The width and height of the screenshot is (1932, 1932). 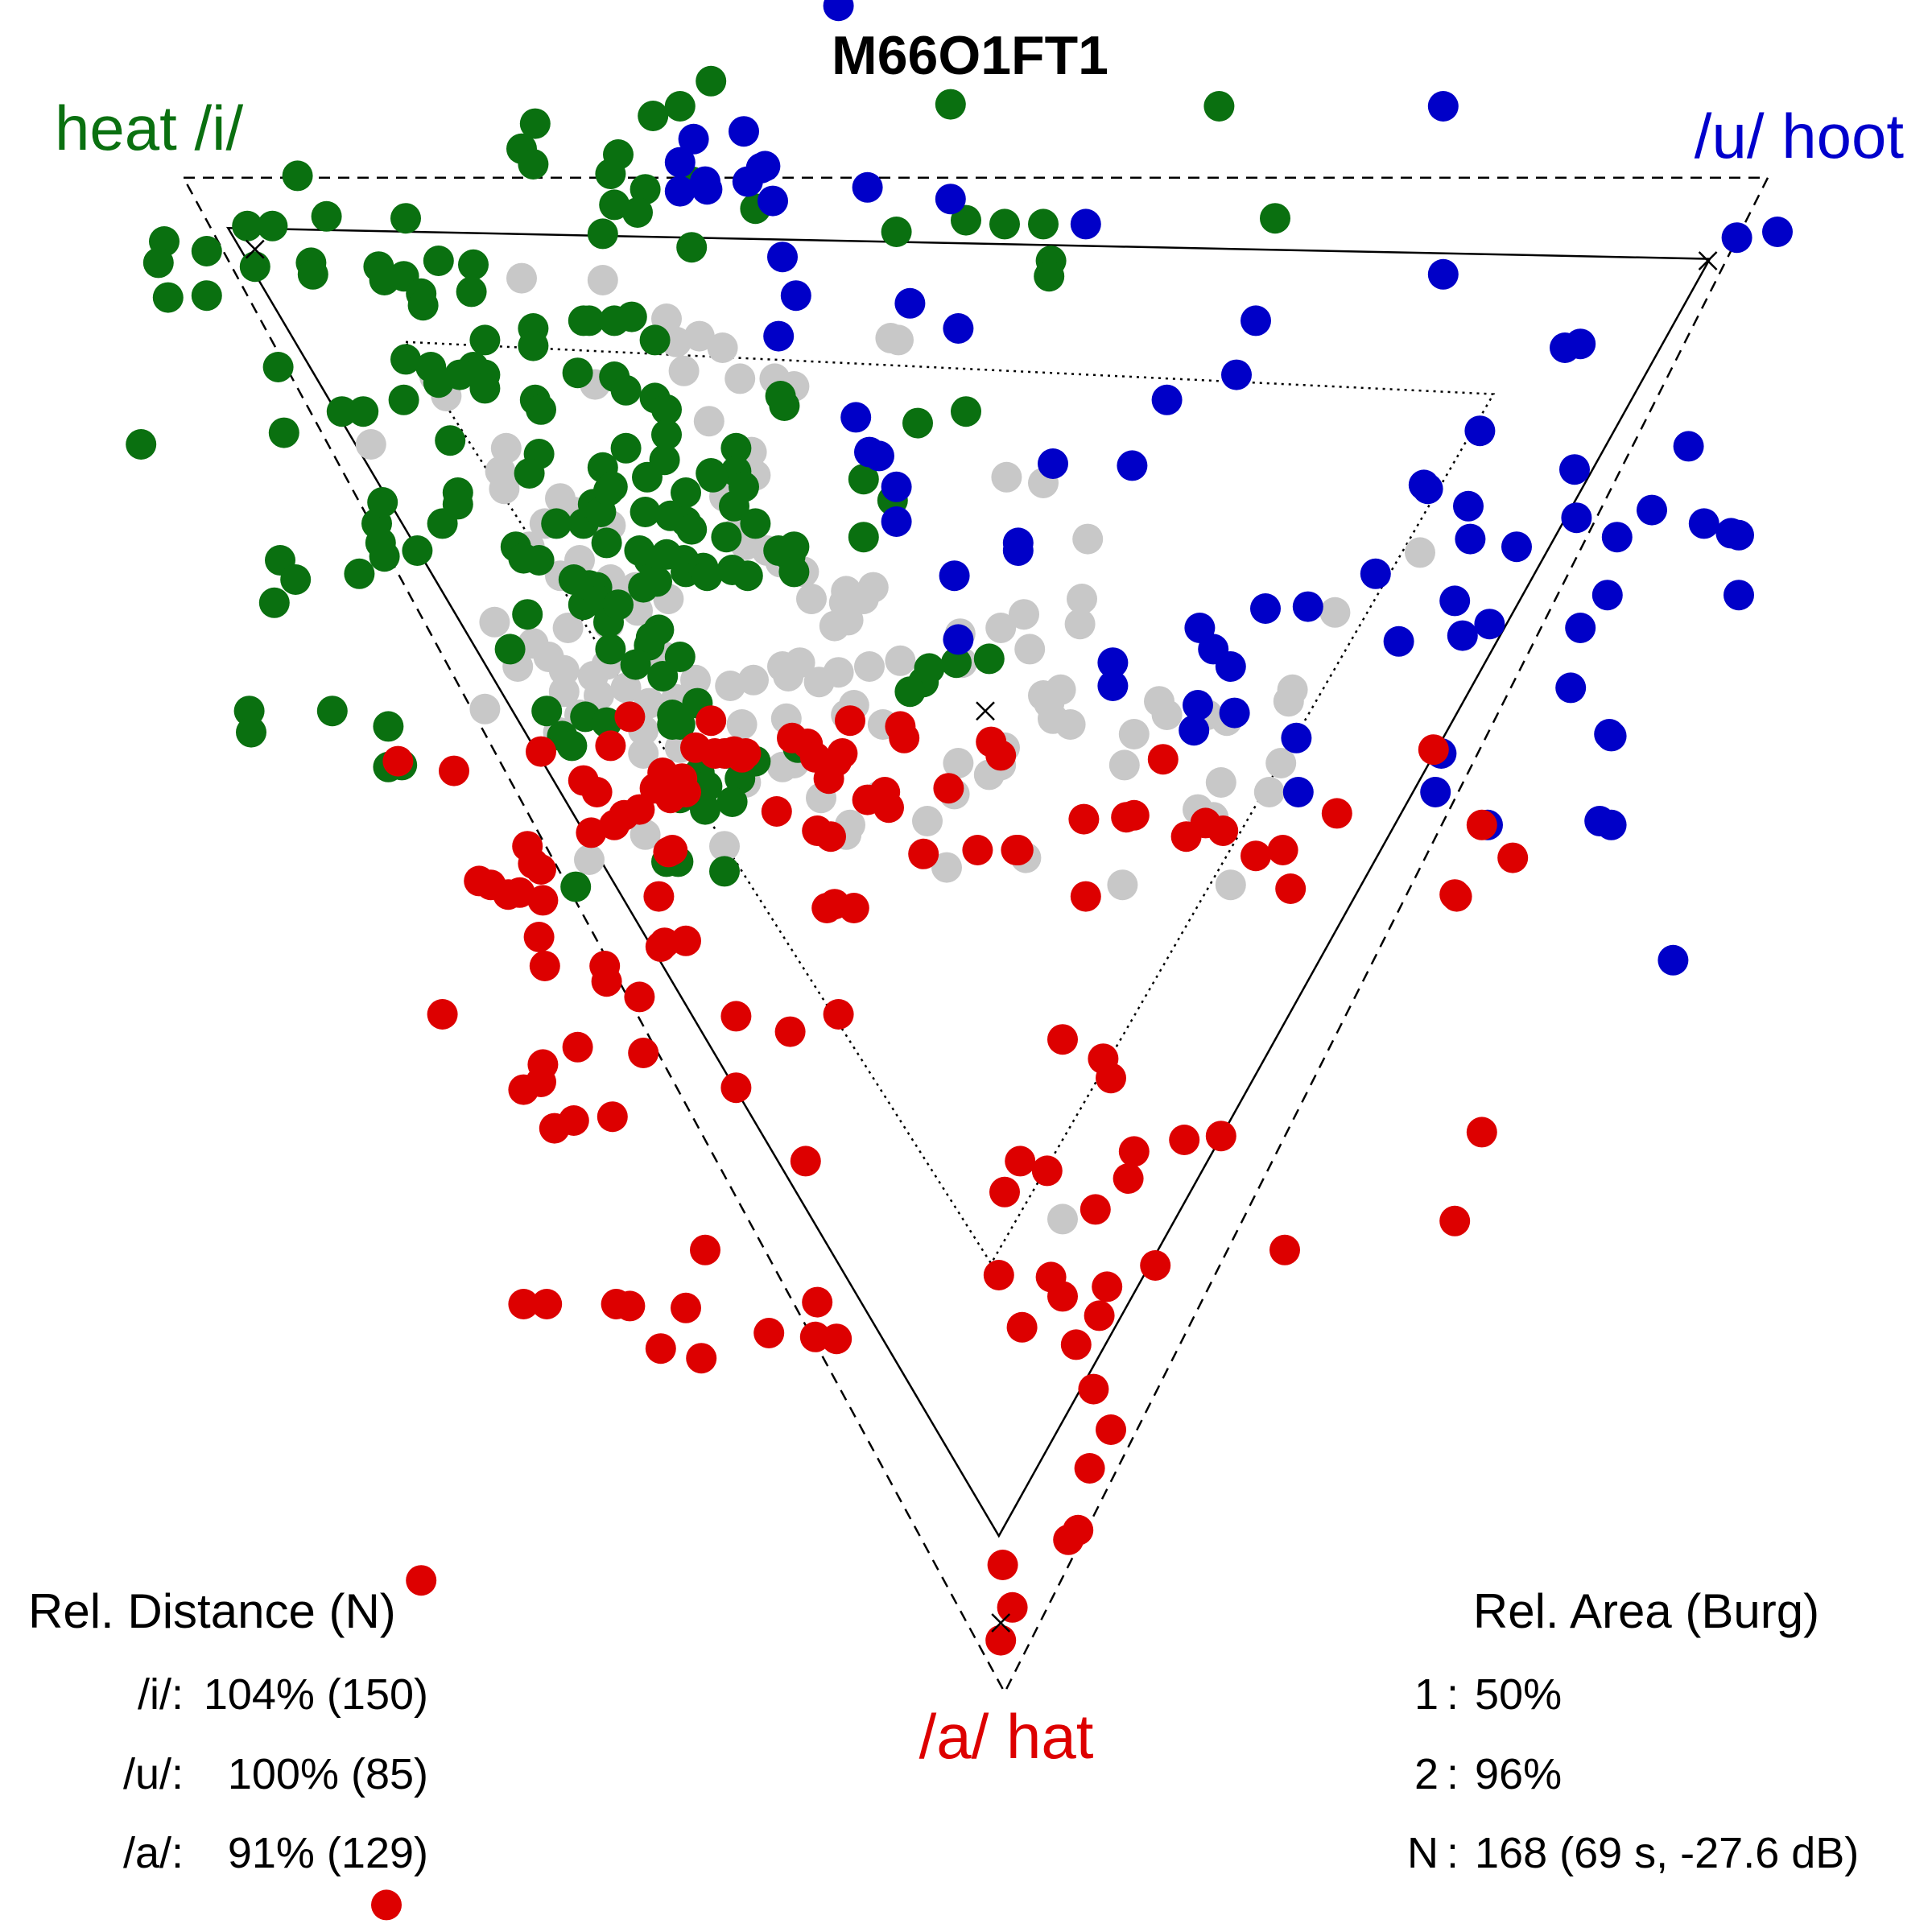 What do you see at coordinates (1453, 1694) in the screenshot?
I see `rel-area-sep-1: :` at bounding box center [1453, 1694].